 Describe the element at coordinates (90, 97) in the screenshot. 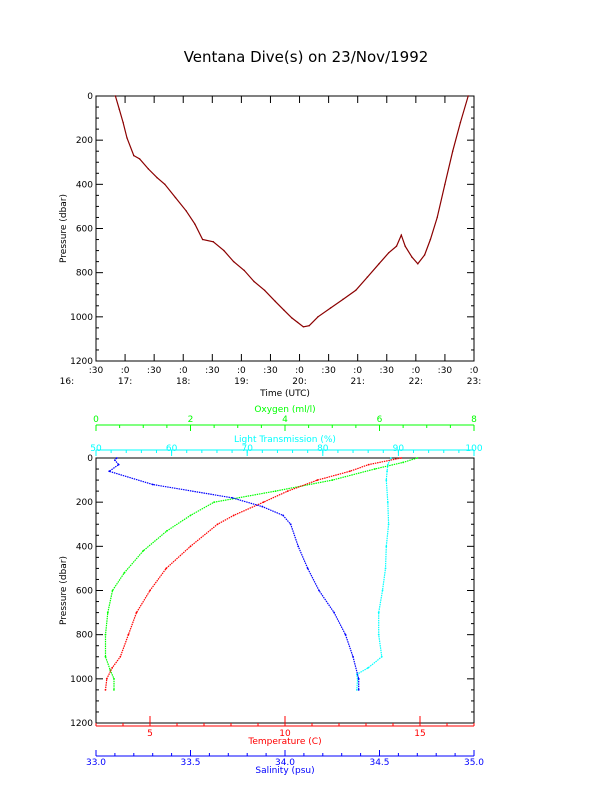

I see `y-tick-label-top: 0` at that location.